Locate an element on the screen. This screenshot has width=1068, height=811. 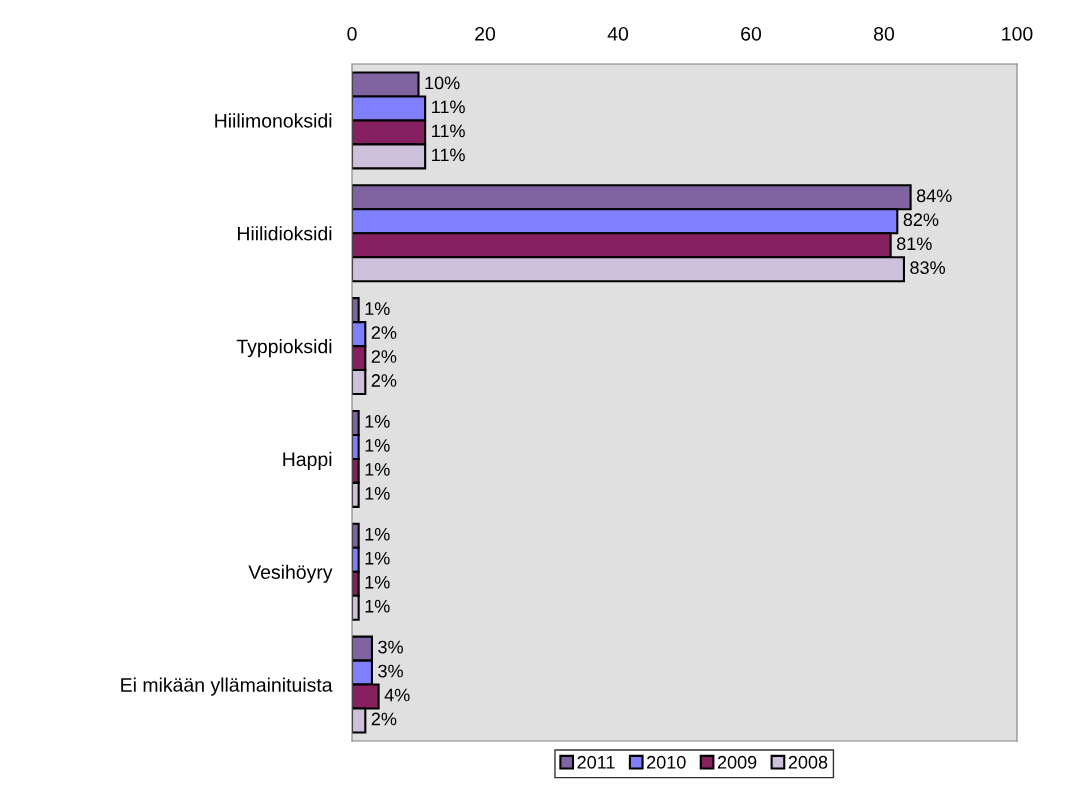
x-tick-label: 60 is located at coordinates (751, 33).